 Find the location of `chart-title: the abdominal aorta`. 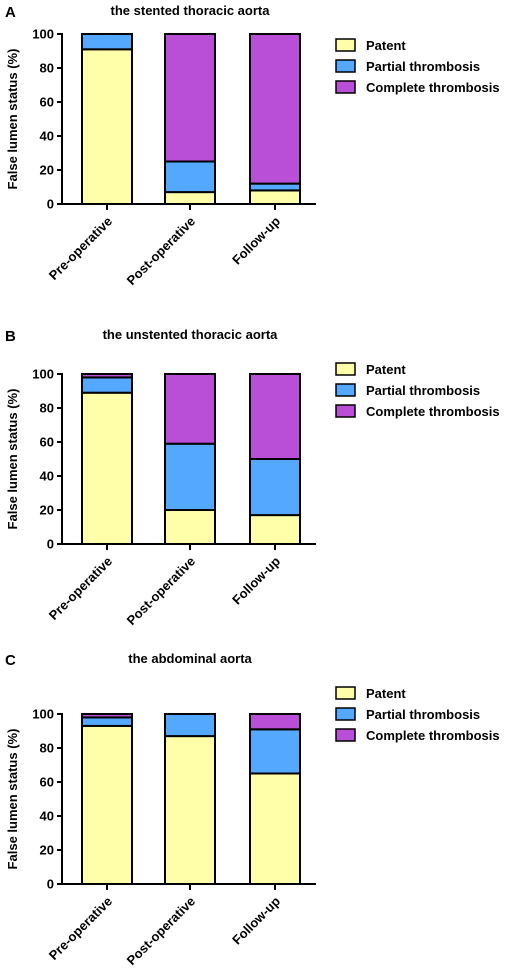

chart-title: the abdominal aorta is located at coordinates (190, 658).